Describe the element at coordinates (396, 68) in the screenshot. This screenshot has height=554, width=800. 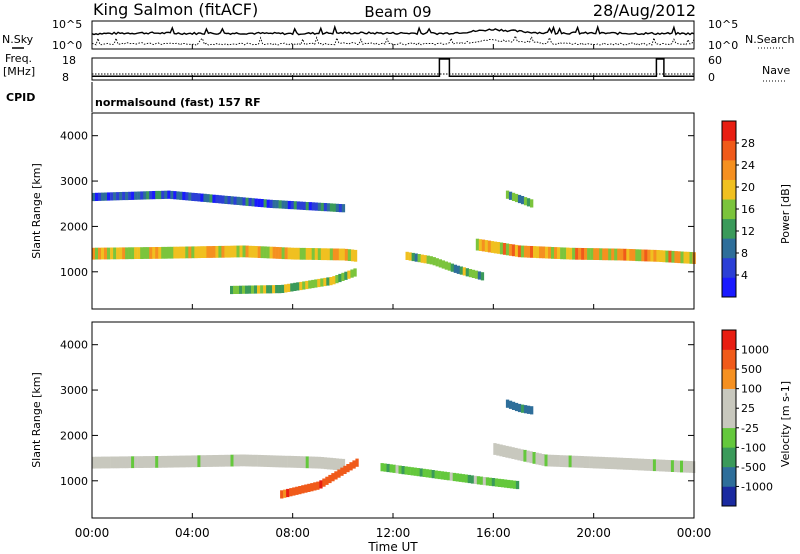
I see `freq-panel: Freq. [MHz] 18 8 60 0 Nave` at that location.